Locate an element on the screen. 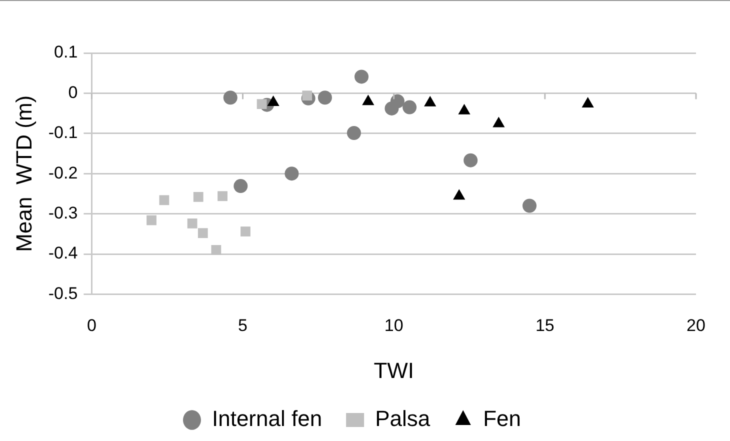 This screenshot has height=441, width=730. y-tick-label: -0.5 is located at coordinates (63, 293).